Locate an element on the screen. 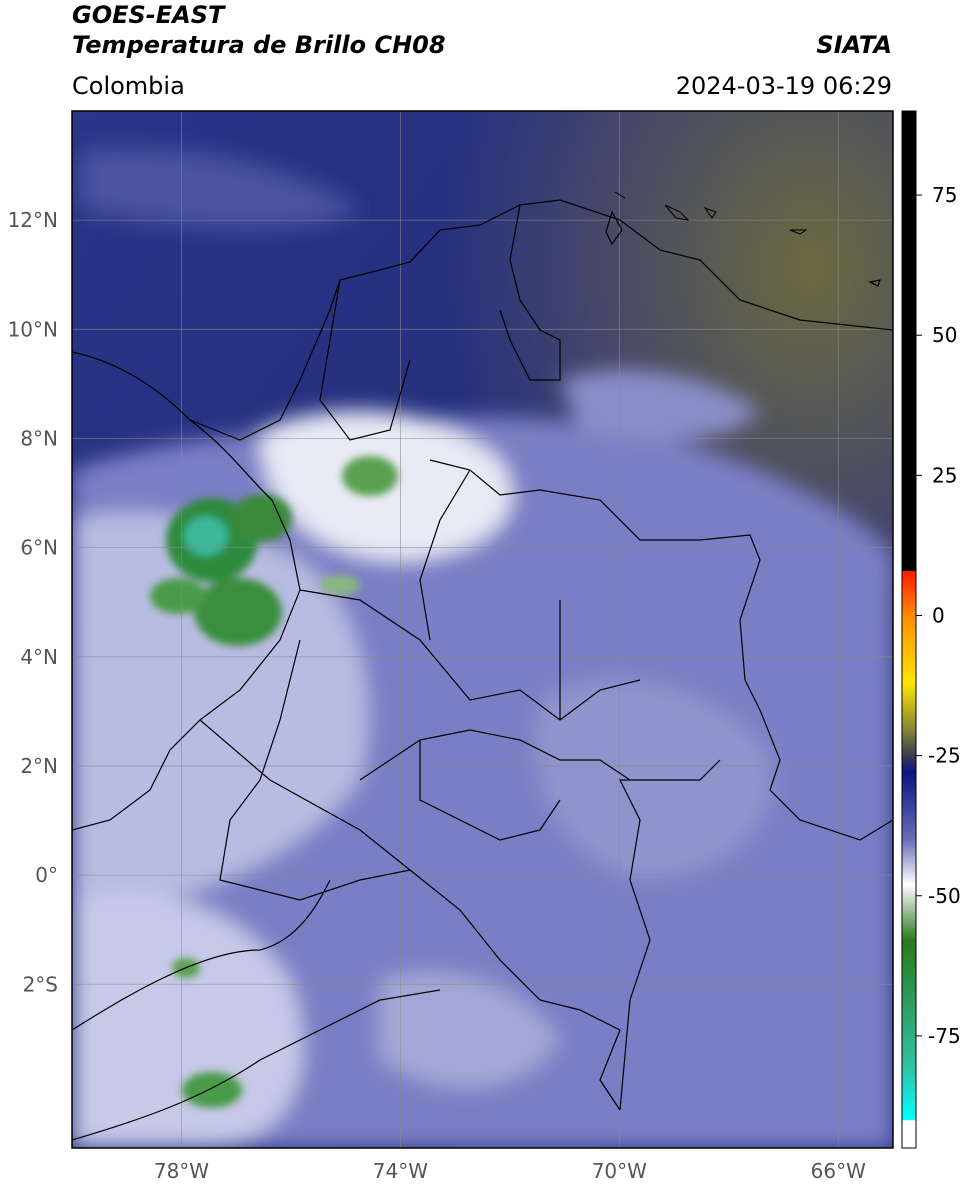 This screenshot has width=966, height=1190. region-label: Colombia is located at coordinates (128, 86).